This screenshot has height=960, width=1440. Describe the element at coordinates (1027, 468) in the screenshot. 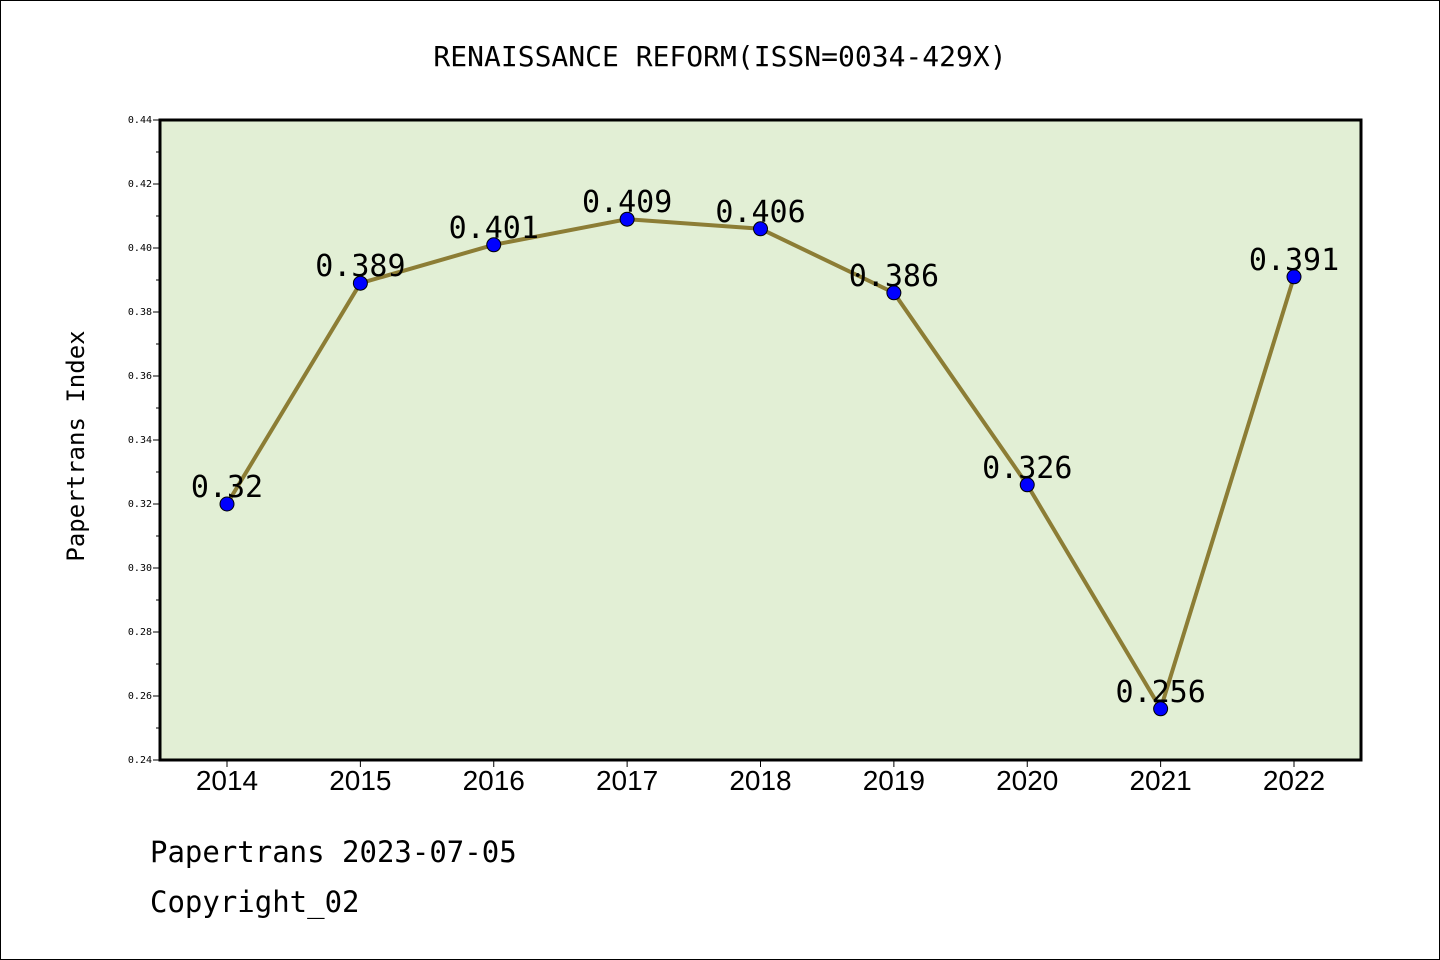

I see `data-label: 0.326` at that location.